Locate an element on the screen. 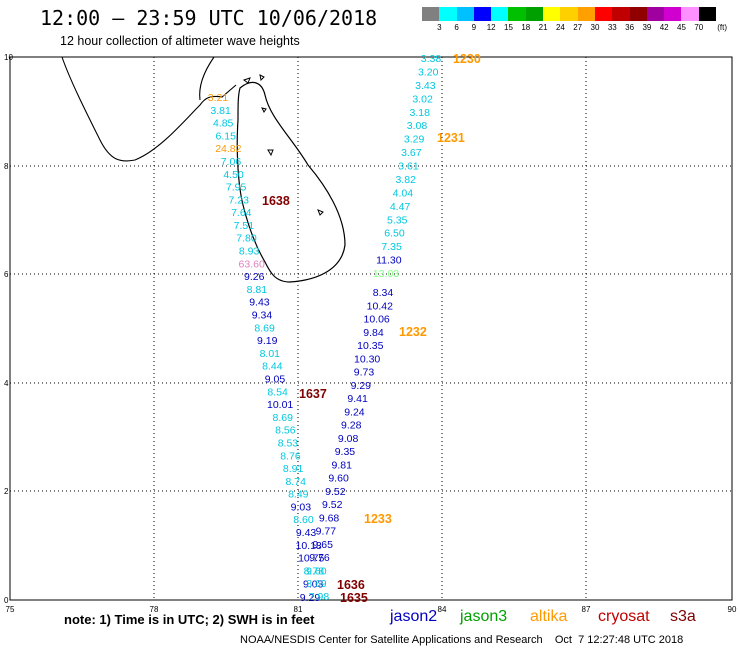  wave-height-label: 7.35 is located at coordinates (391, 247).